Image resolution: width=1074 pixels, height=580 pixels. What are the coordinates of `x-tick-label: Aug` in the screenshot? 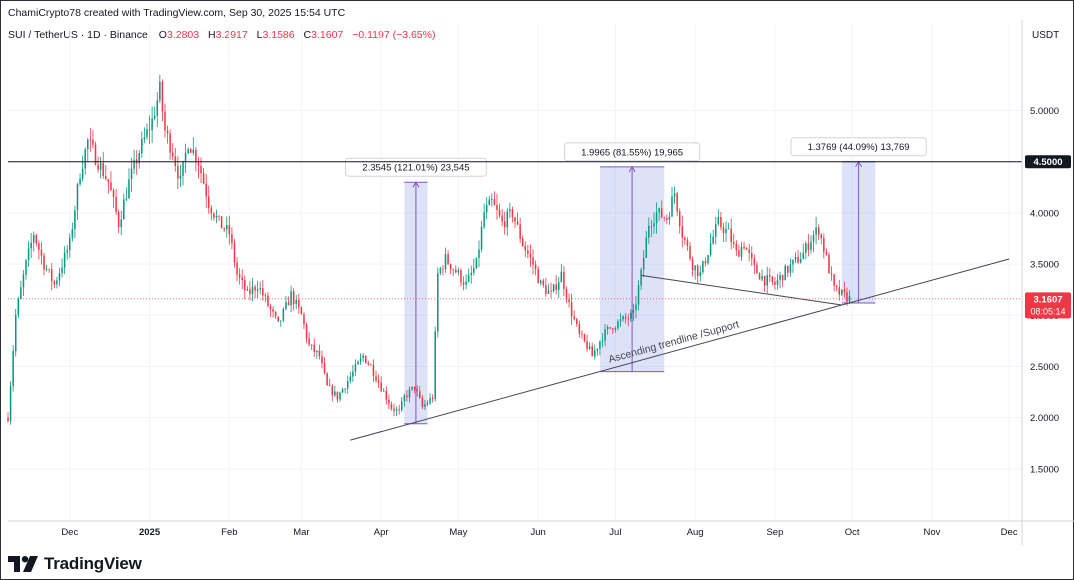 It's located at (695, 532).